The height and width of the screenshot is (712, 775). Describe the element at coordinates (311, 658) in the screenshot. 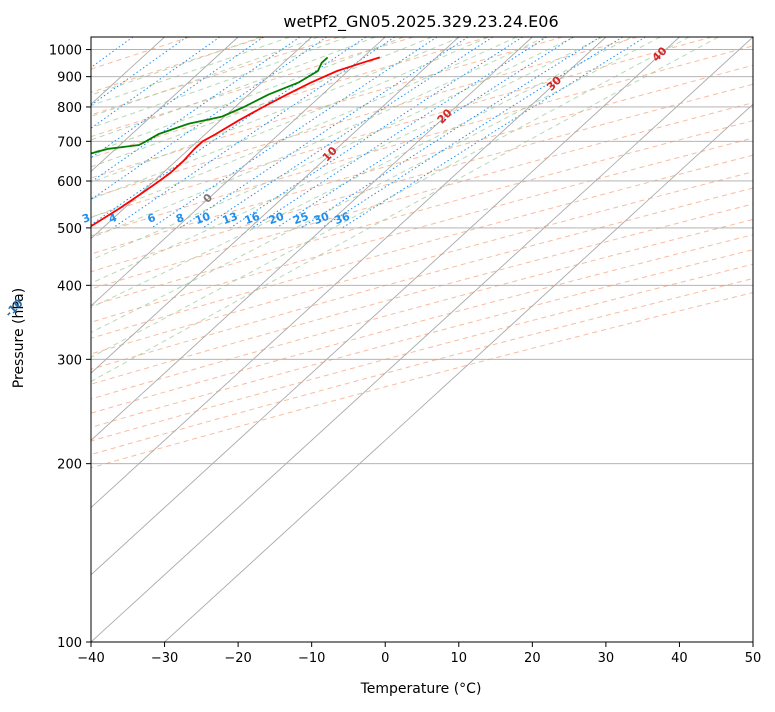

I see `x-tick-label: −10` at that location.